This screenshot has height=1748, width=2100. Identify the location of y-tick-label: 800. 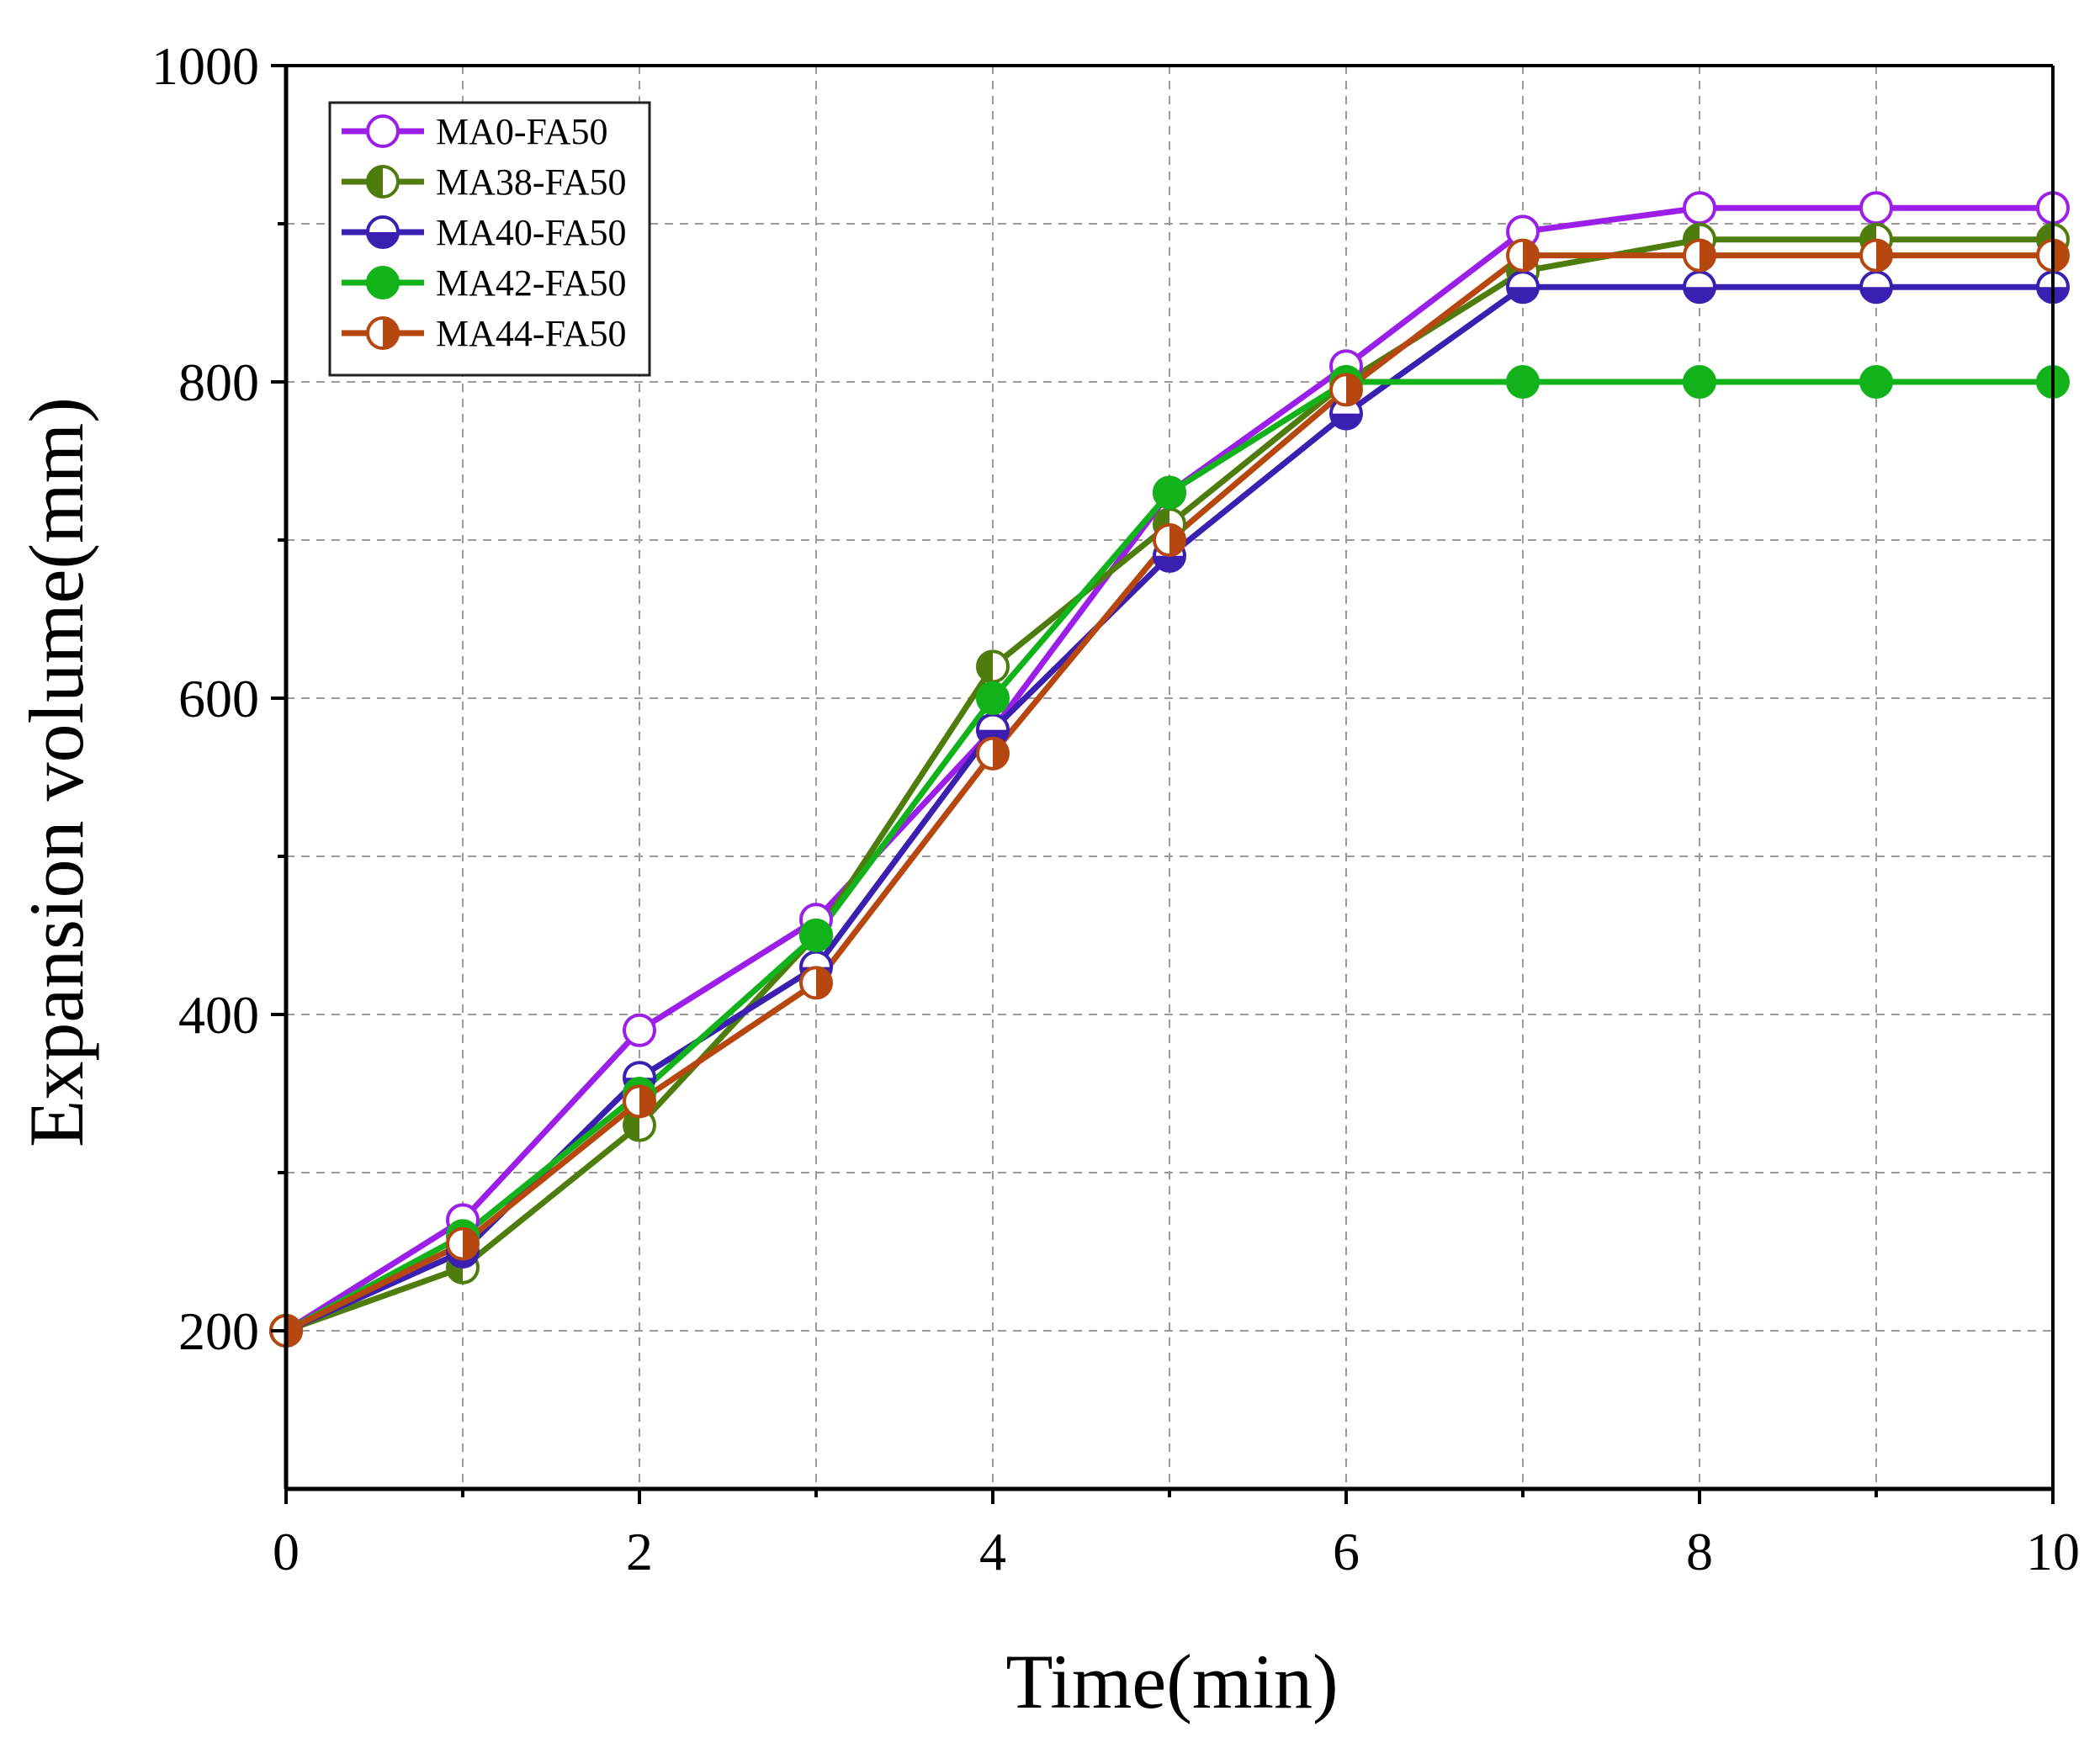
(219, 382).